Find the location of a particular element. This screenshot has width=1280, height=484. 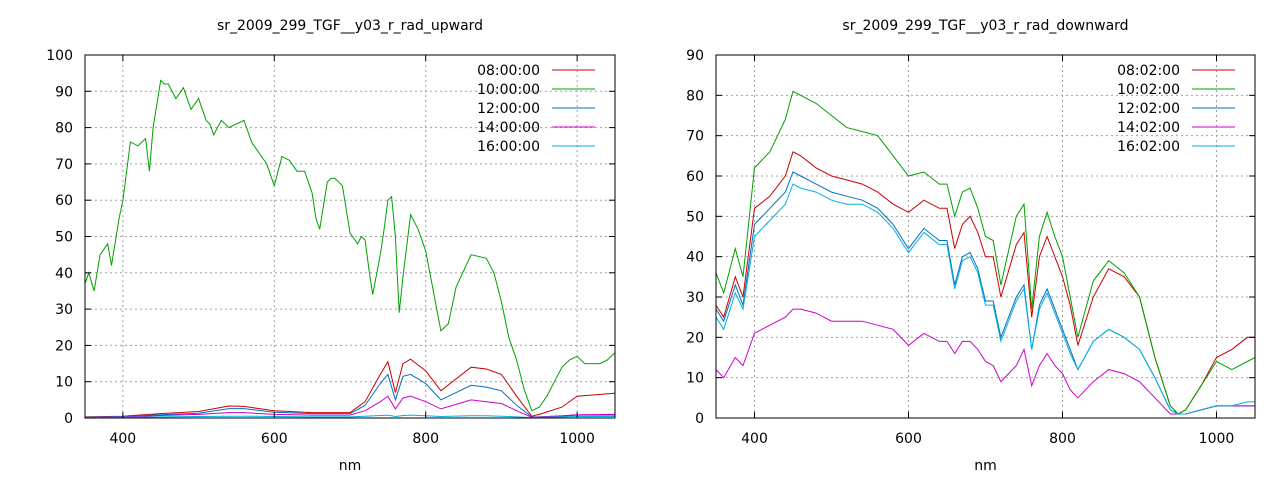

chart-title: sr_2009_299_TGF__y03_r_rad_upward is located at coordinates (350, 26).